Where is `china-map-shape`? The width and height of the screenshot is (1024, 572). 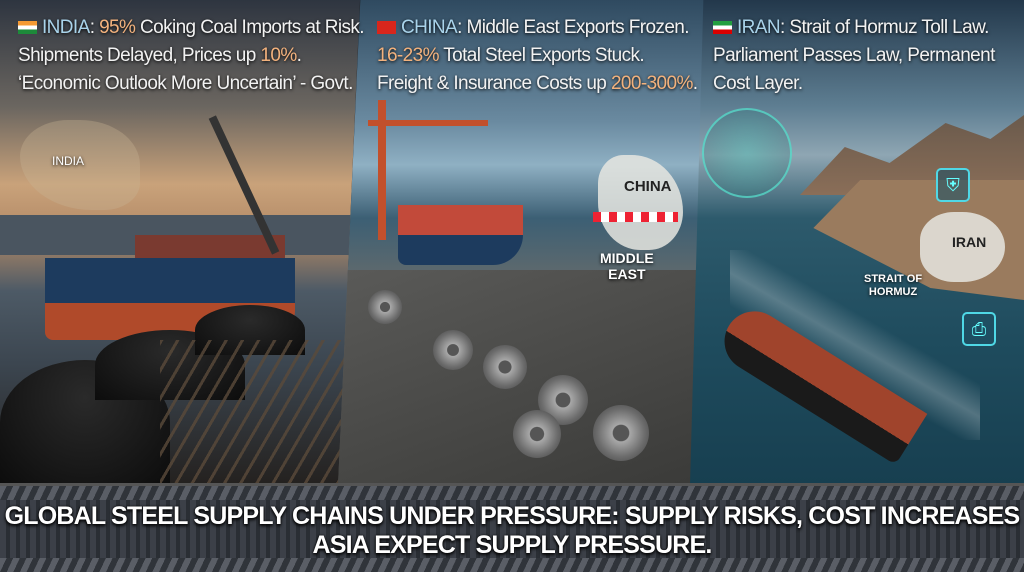 china-map-shape is located at coordinates (640, 202).